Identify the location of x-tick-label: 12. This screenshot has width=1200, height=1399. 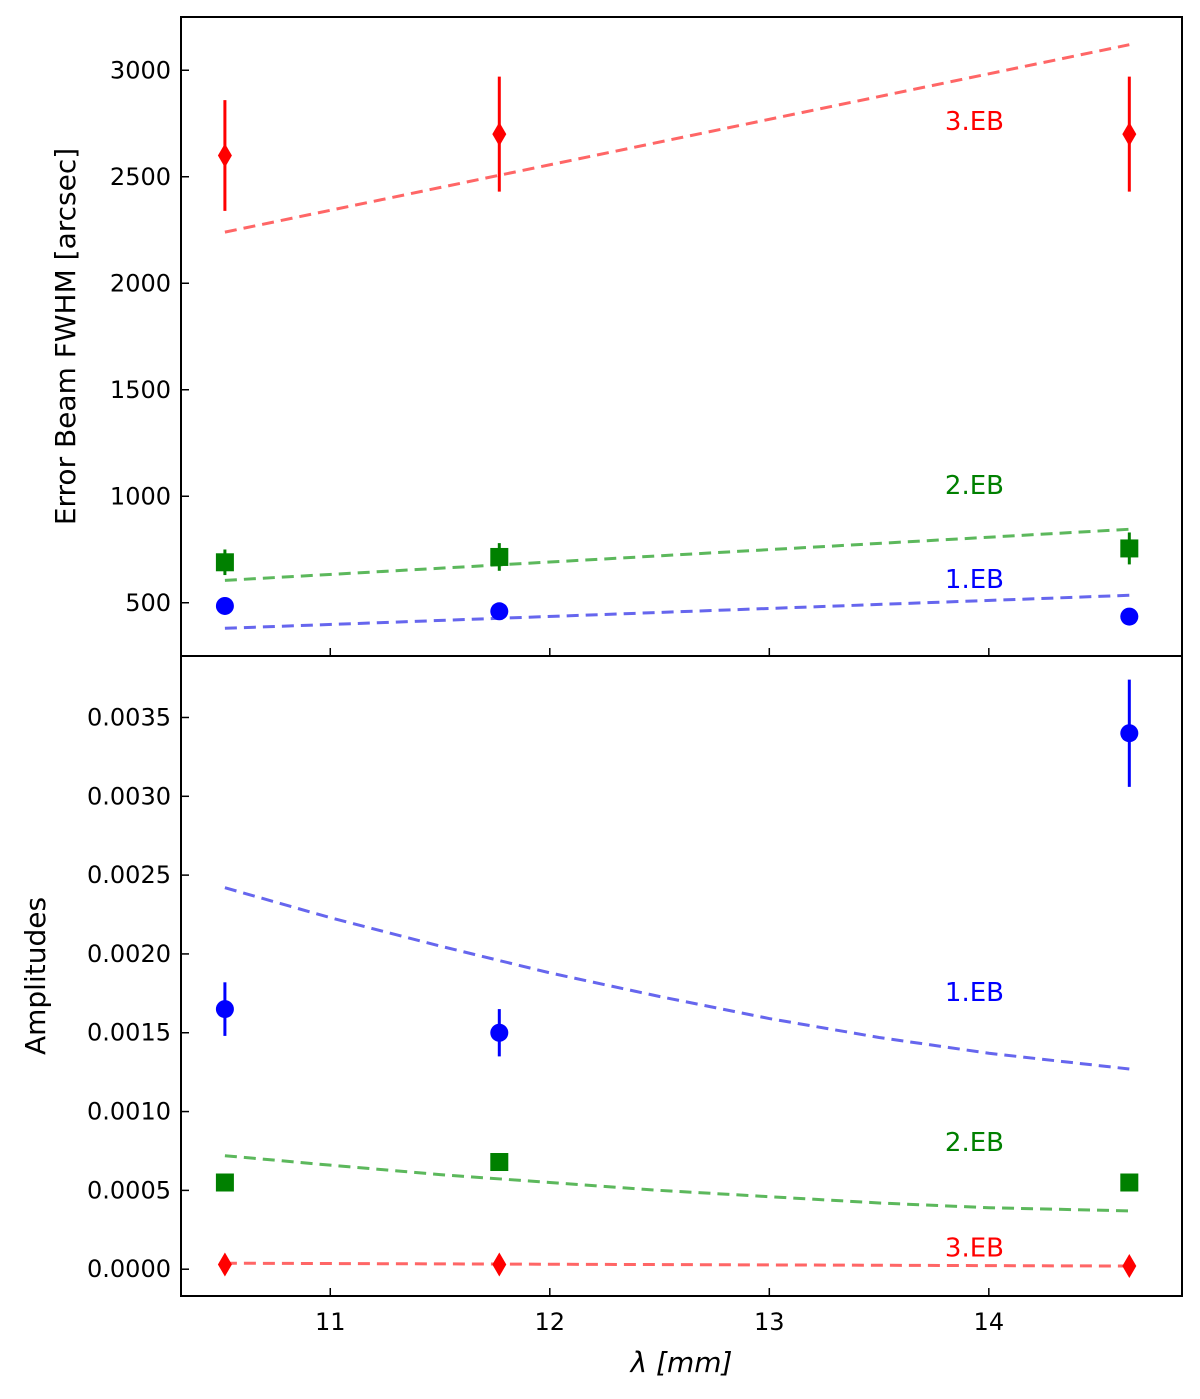
(550, 1322).